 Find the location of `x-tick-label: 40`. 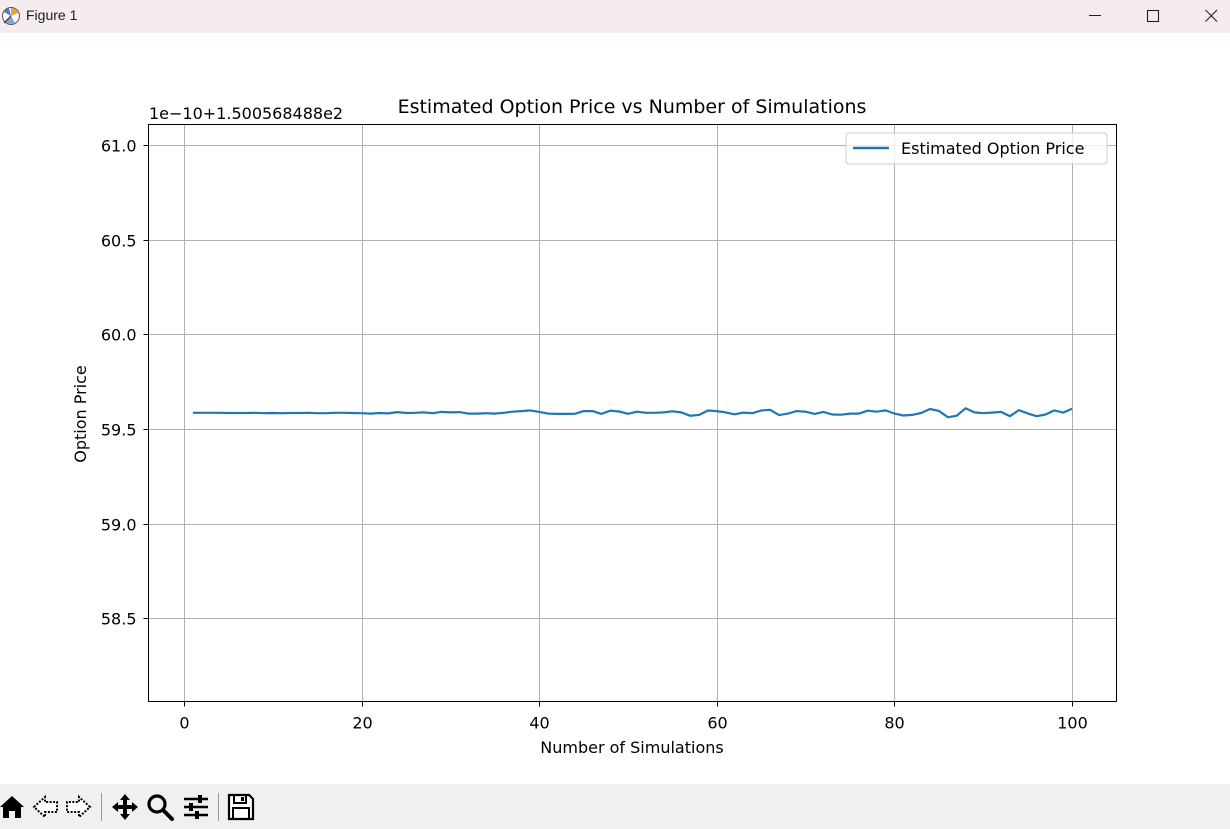

x-tick-label: 40 is located at coordinates (539, 723).